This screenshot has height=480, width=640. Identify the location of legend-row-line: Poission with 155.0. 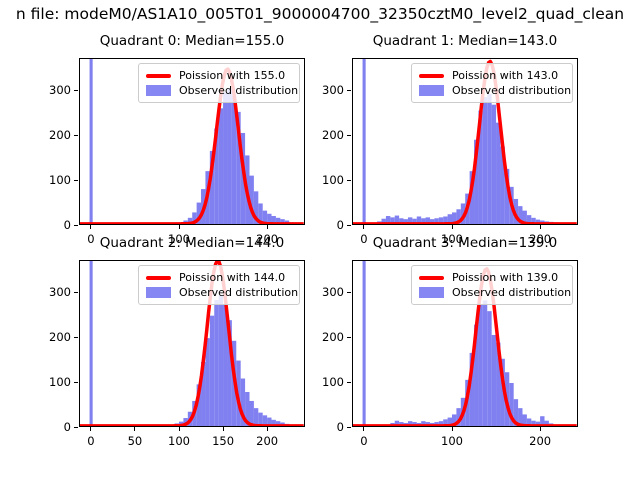
(219, 75).